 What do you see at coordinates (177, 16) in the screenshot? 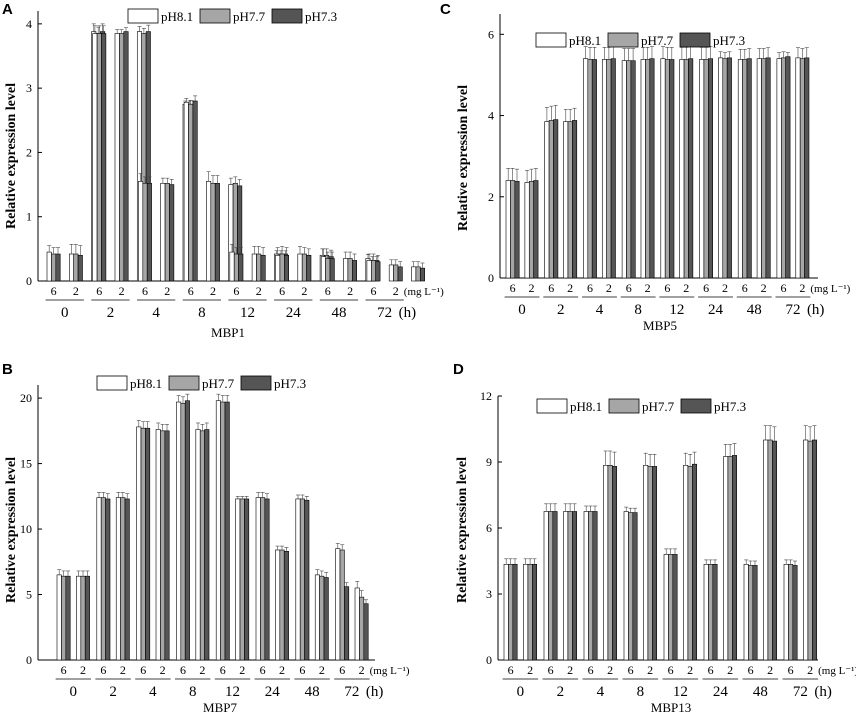
I see `legend-label: pH8.1` at bounding box center [177, 16].